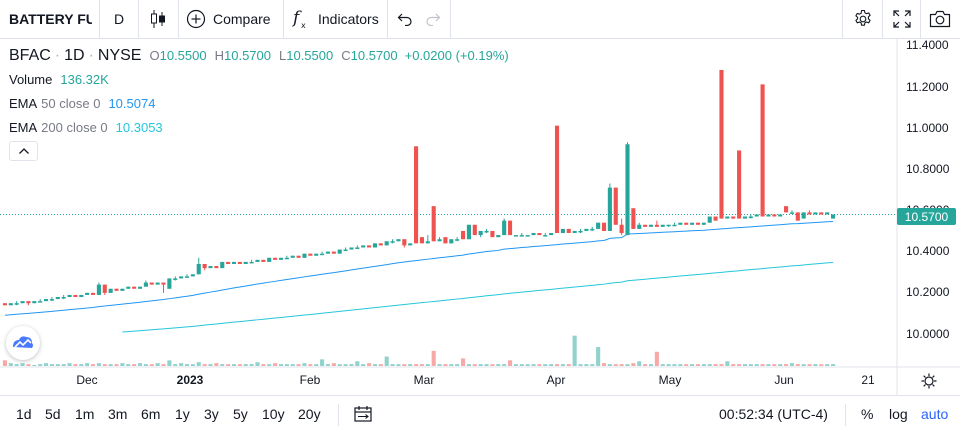 The height and width of the screenshot is (433, 960). Describe the element at coordinates (50, 19) in the screenshot. I see `symbol-search-input: BATTERY FU` at that location.